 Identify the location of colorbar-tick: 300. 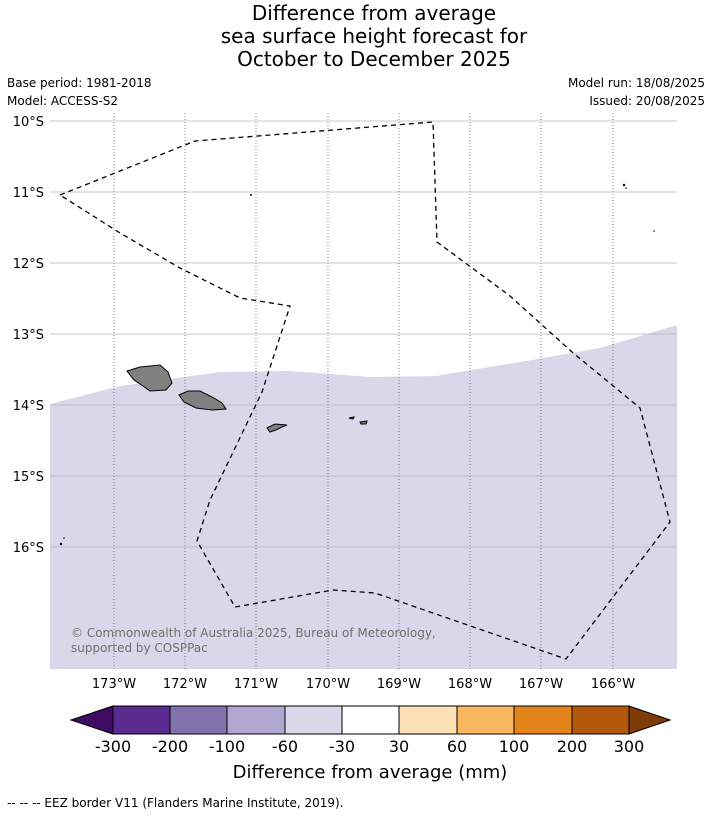
(629, 746).